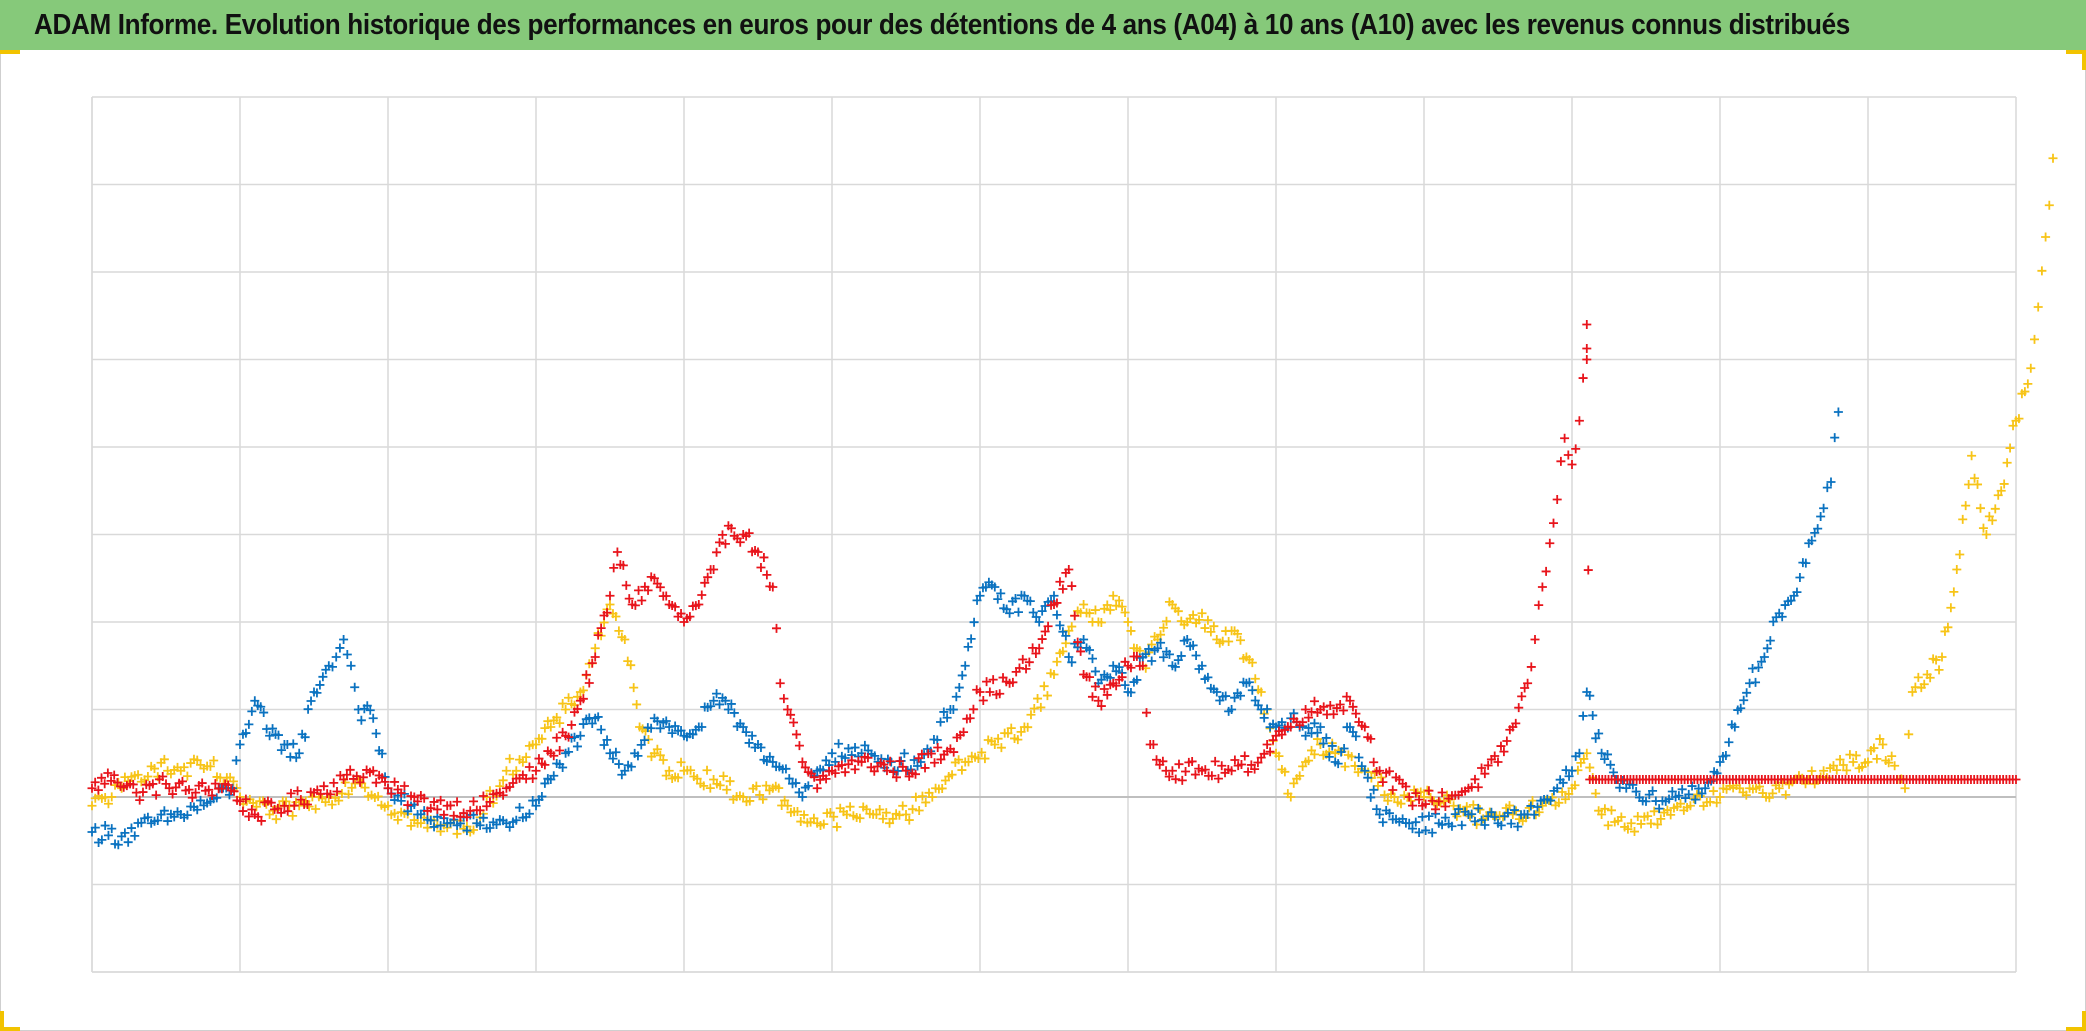 Image resolution: width=2086 pixels, height=1031 pixels. Describe the element at coordinates (2084, 1021) in the screenshot. I see `corner-accent-right-bottom` at that location.